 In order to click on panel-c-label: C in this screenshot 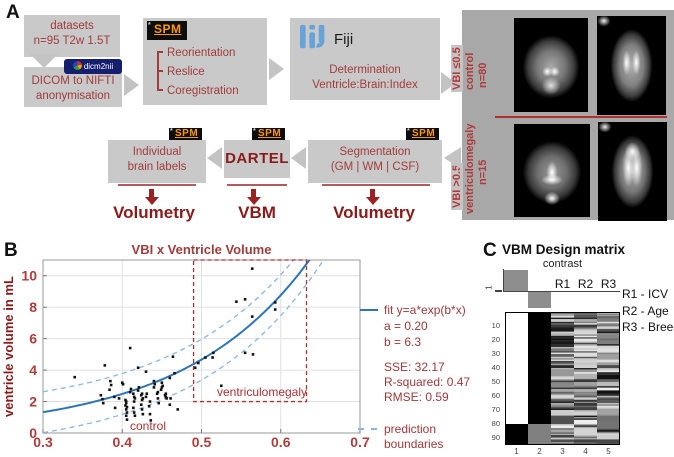, I will do `click(490, 250)`.